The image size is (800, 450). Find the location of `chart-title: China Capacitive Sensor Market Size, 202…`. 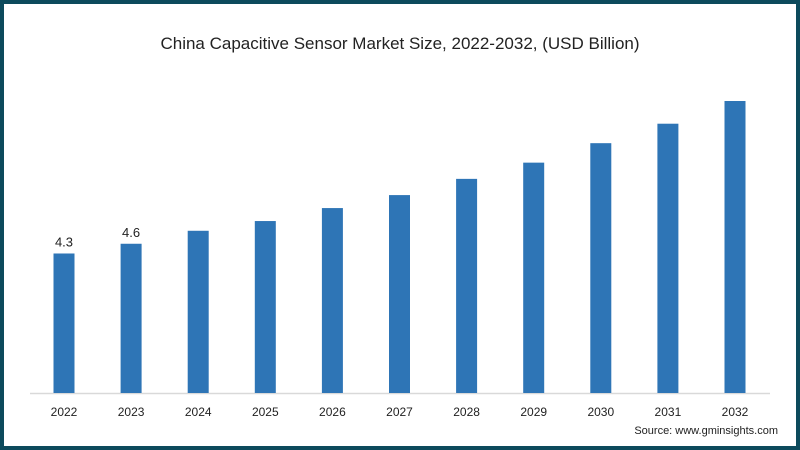

chart-title: China Capacitive Sensor Market Size, 202… is located at coordinates (400, 43).